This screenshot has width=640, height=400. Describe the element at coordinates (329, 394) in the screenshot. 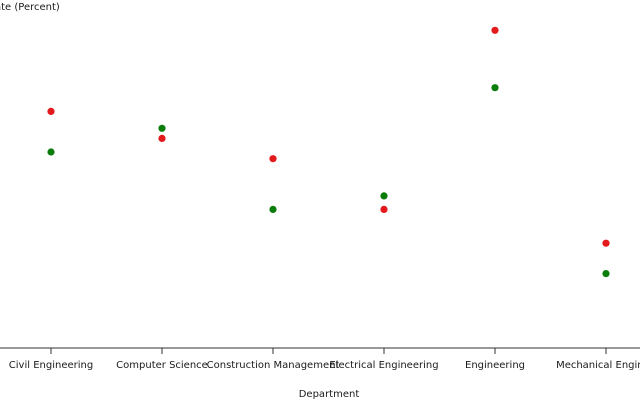

I see `x-axis-title: Department` at that location.